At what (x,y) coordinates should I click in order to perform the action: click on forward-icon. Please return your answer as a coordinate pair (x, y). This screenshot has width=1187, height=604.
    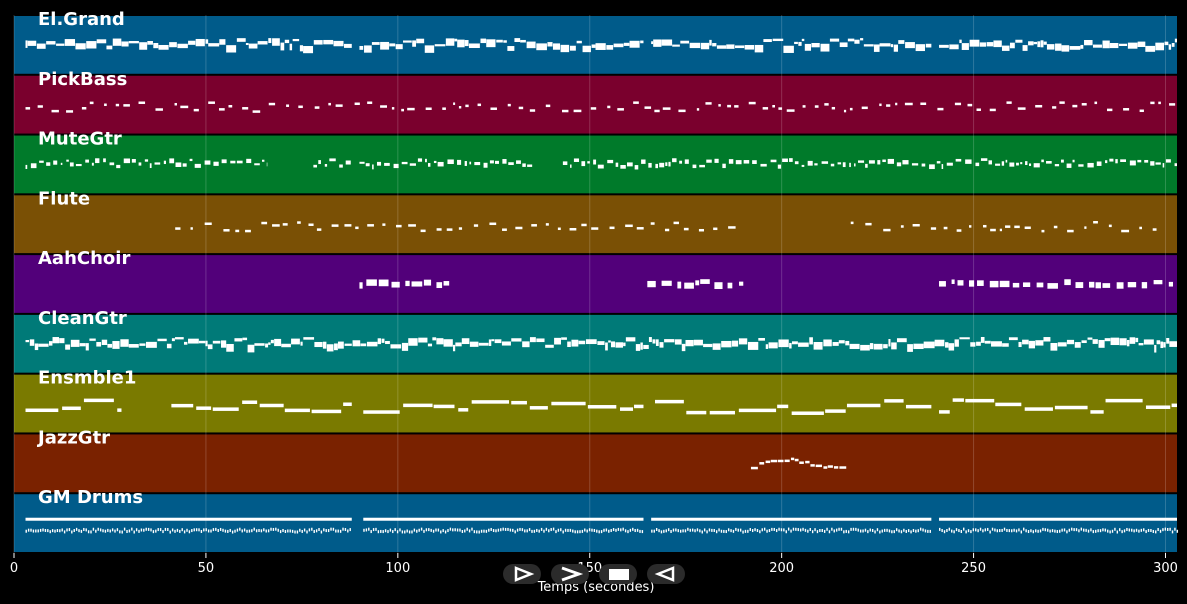
    Looking at the image, I should click on (572, 574).